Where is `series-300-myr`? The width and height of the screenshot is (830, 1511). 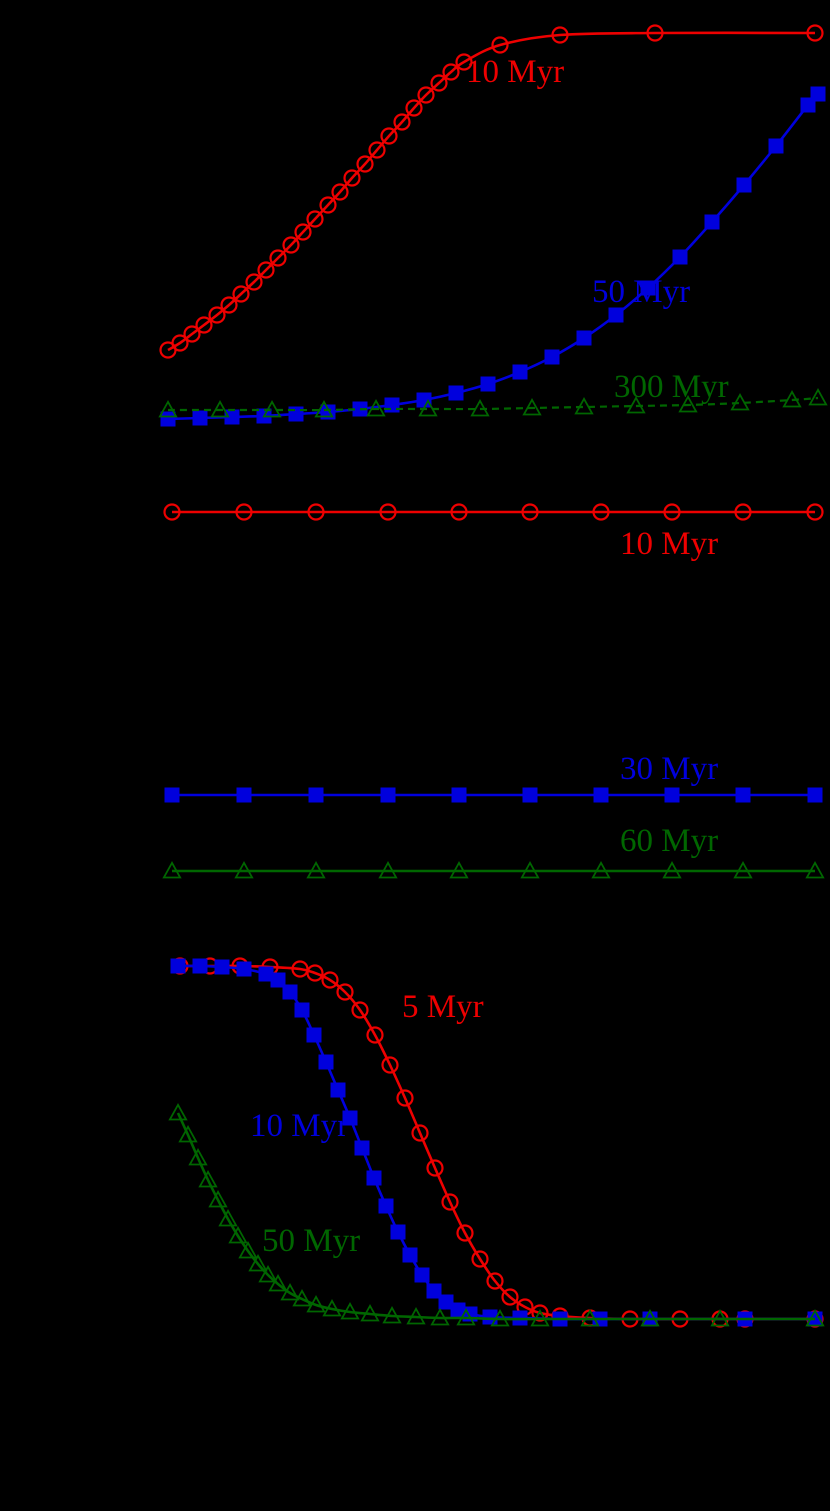 series-300-myr is located at coordinates (493, 403).